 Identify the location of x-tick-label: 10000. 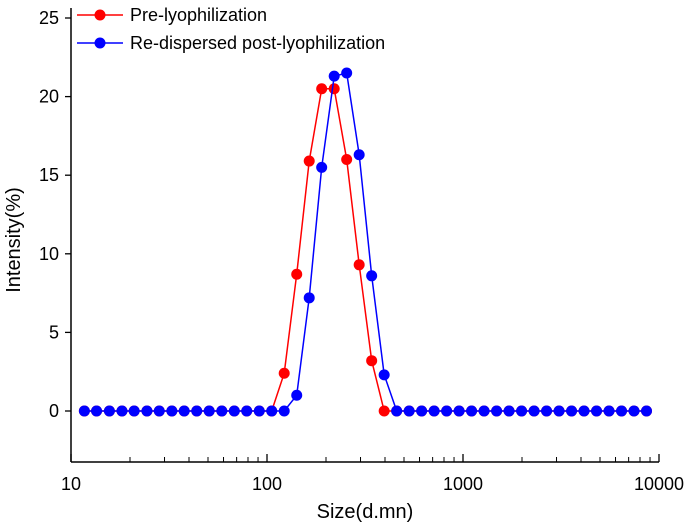
(659, 484).